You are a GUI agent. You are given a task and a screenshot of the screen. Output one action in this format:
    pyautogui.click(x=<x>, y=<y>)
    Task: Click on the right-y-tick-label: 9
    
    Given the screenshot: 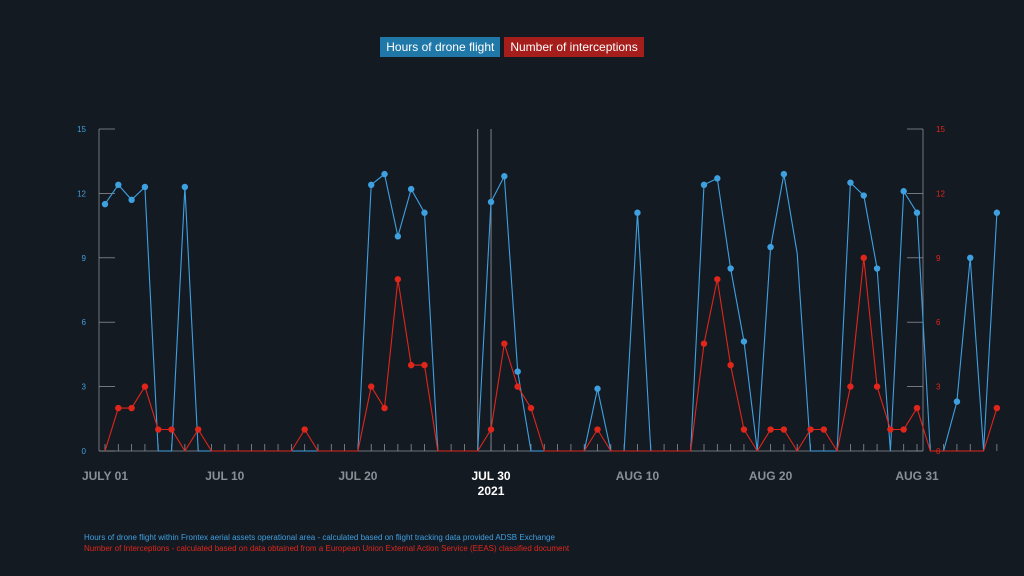 What is the action you would take?
    pyautogui.click(x=938, y=258)
    